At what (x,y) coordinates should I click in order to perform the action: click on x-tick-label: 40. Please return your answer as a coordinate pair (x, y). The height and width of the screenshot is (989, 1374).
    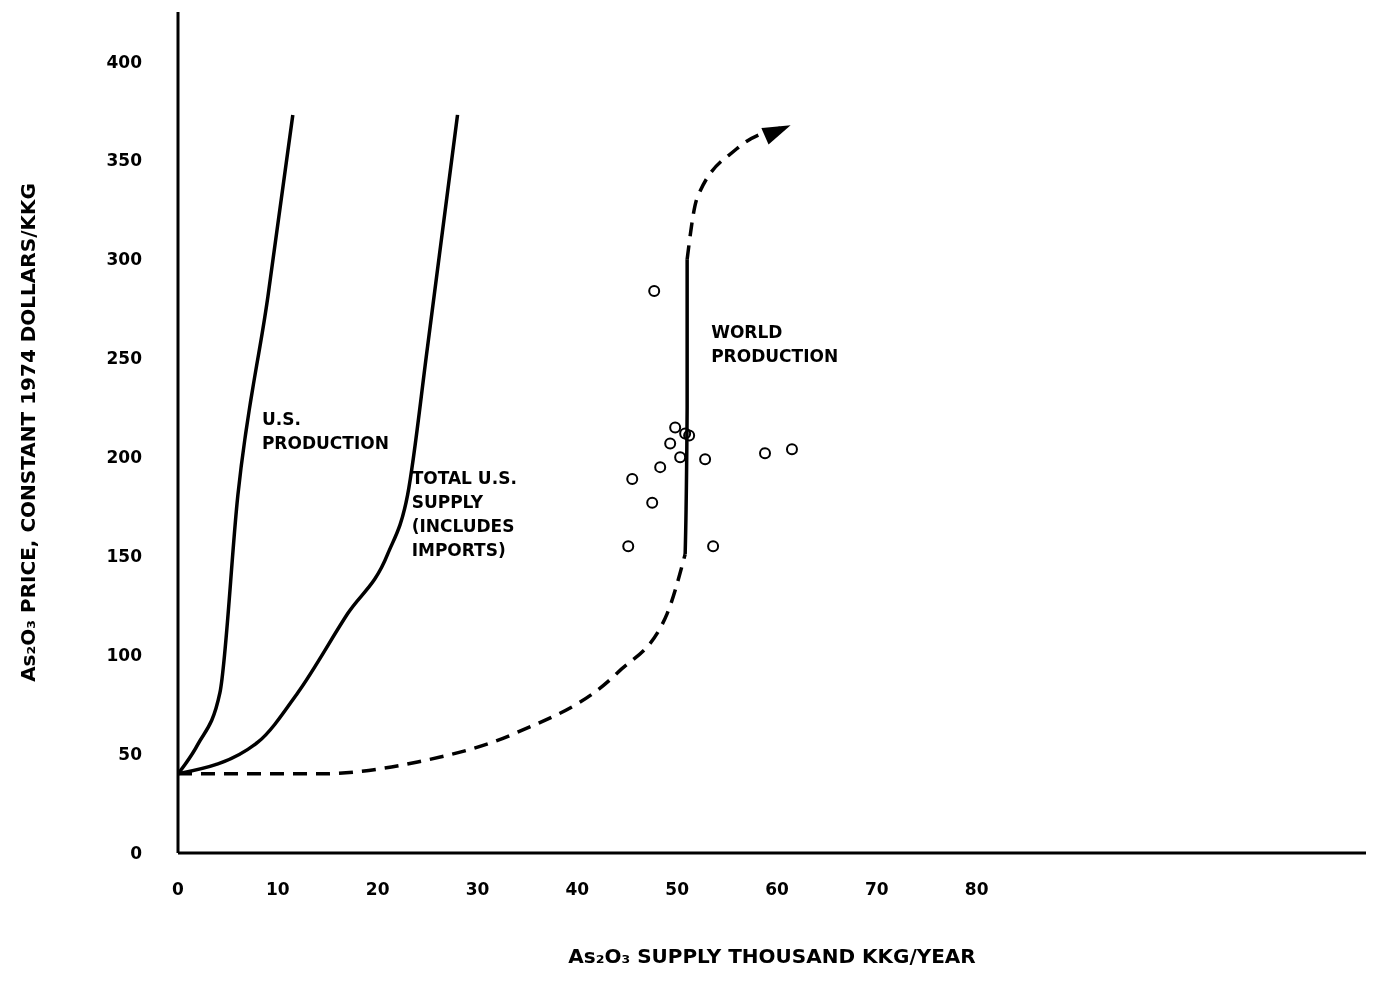
    Looking at the image, I should click on (577, 889).